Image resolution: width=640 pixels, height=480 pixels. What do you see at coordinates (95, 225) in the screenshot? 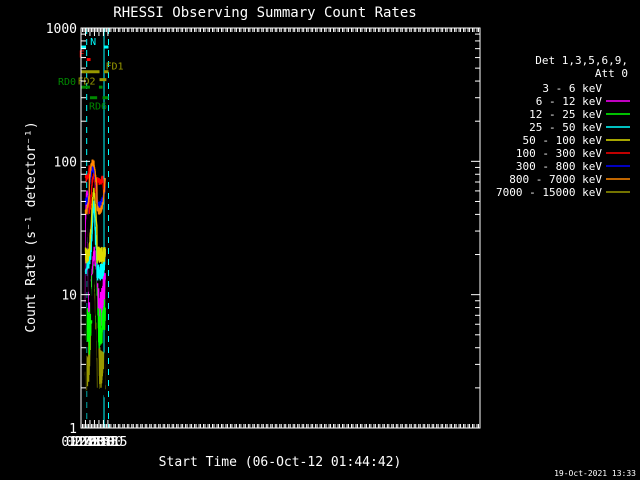
I see `series-50-100-kevline` at bounding box center [95, 225].